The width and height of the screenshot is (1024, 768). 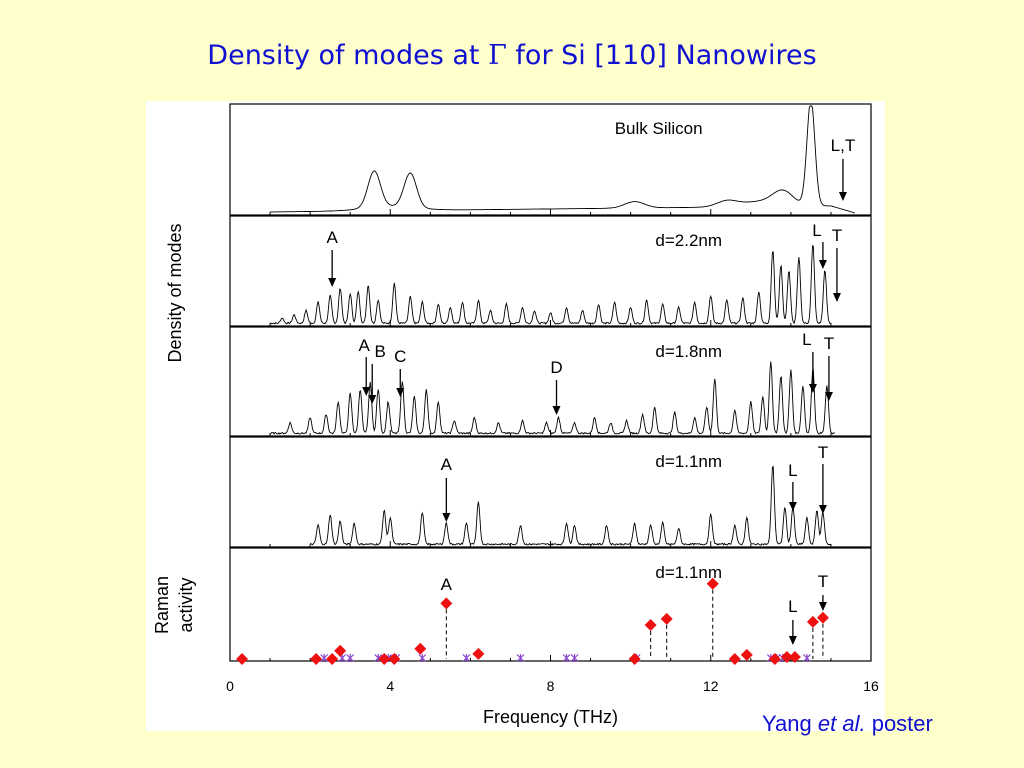 What do you see at coordinates (556, 367) in the screenshot?
I see `arrow-label-d: D` at bounding box center [556, 367].